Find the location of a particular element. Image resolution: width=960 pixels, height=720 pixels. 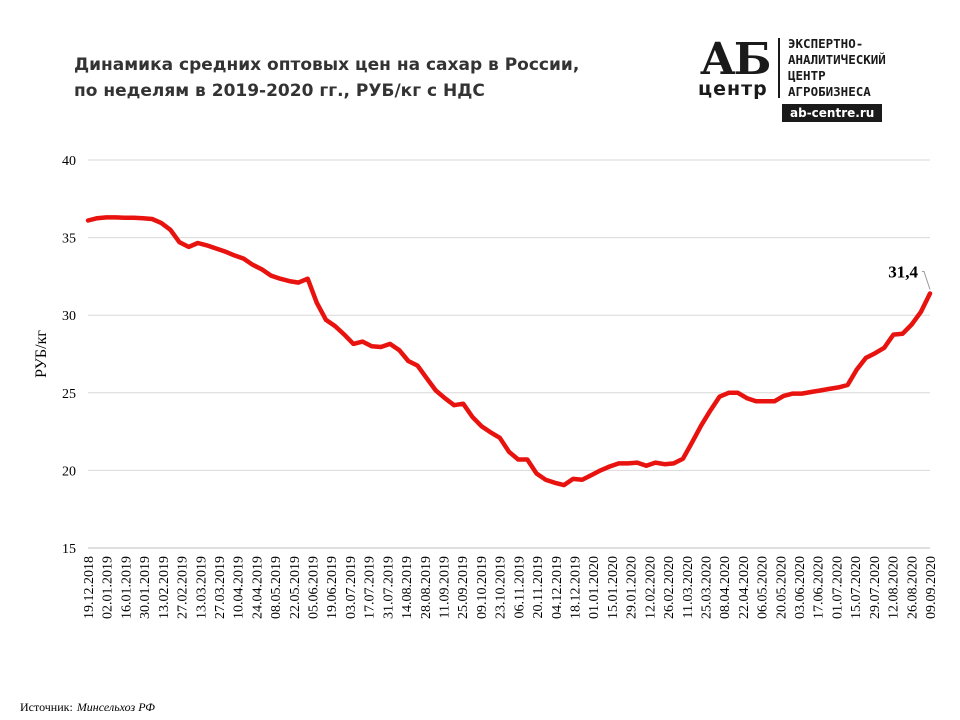

x-tick-label: 12.02.2020 is located at coordinates (650, 587).